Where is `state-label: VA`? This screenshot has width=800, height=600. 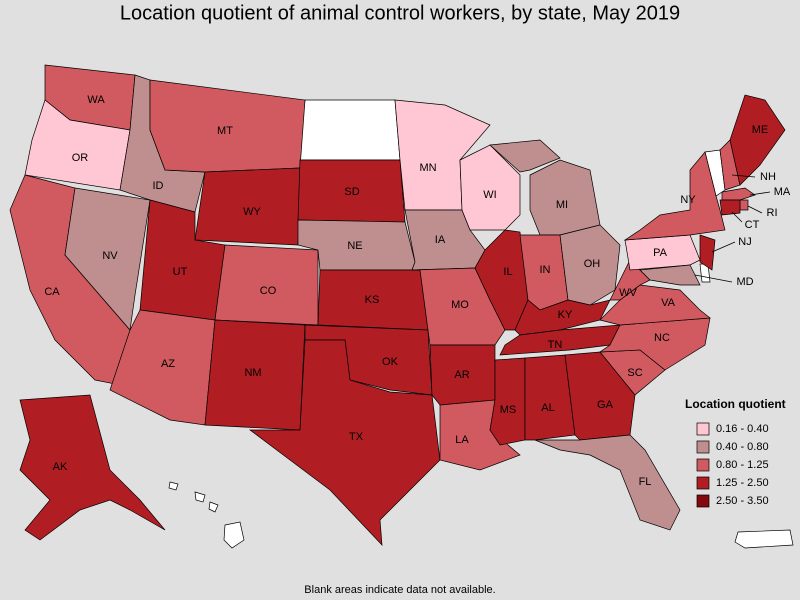
state-label: VA is located at coordinates (668, 303).